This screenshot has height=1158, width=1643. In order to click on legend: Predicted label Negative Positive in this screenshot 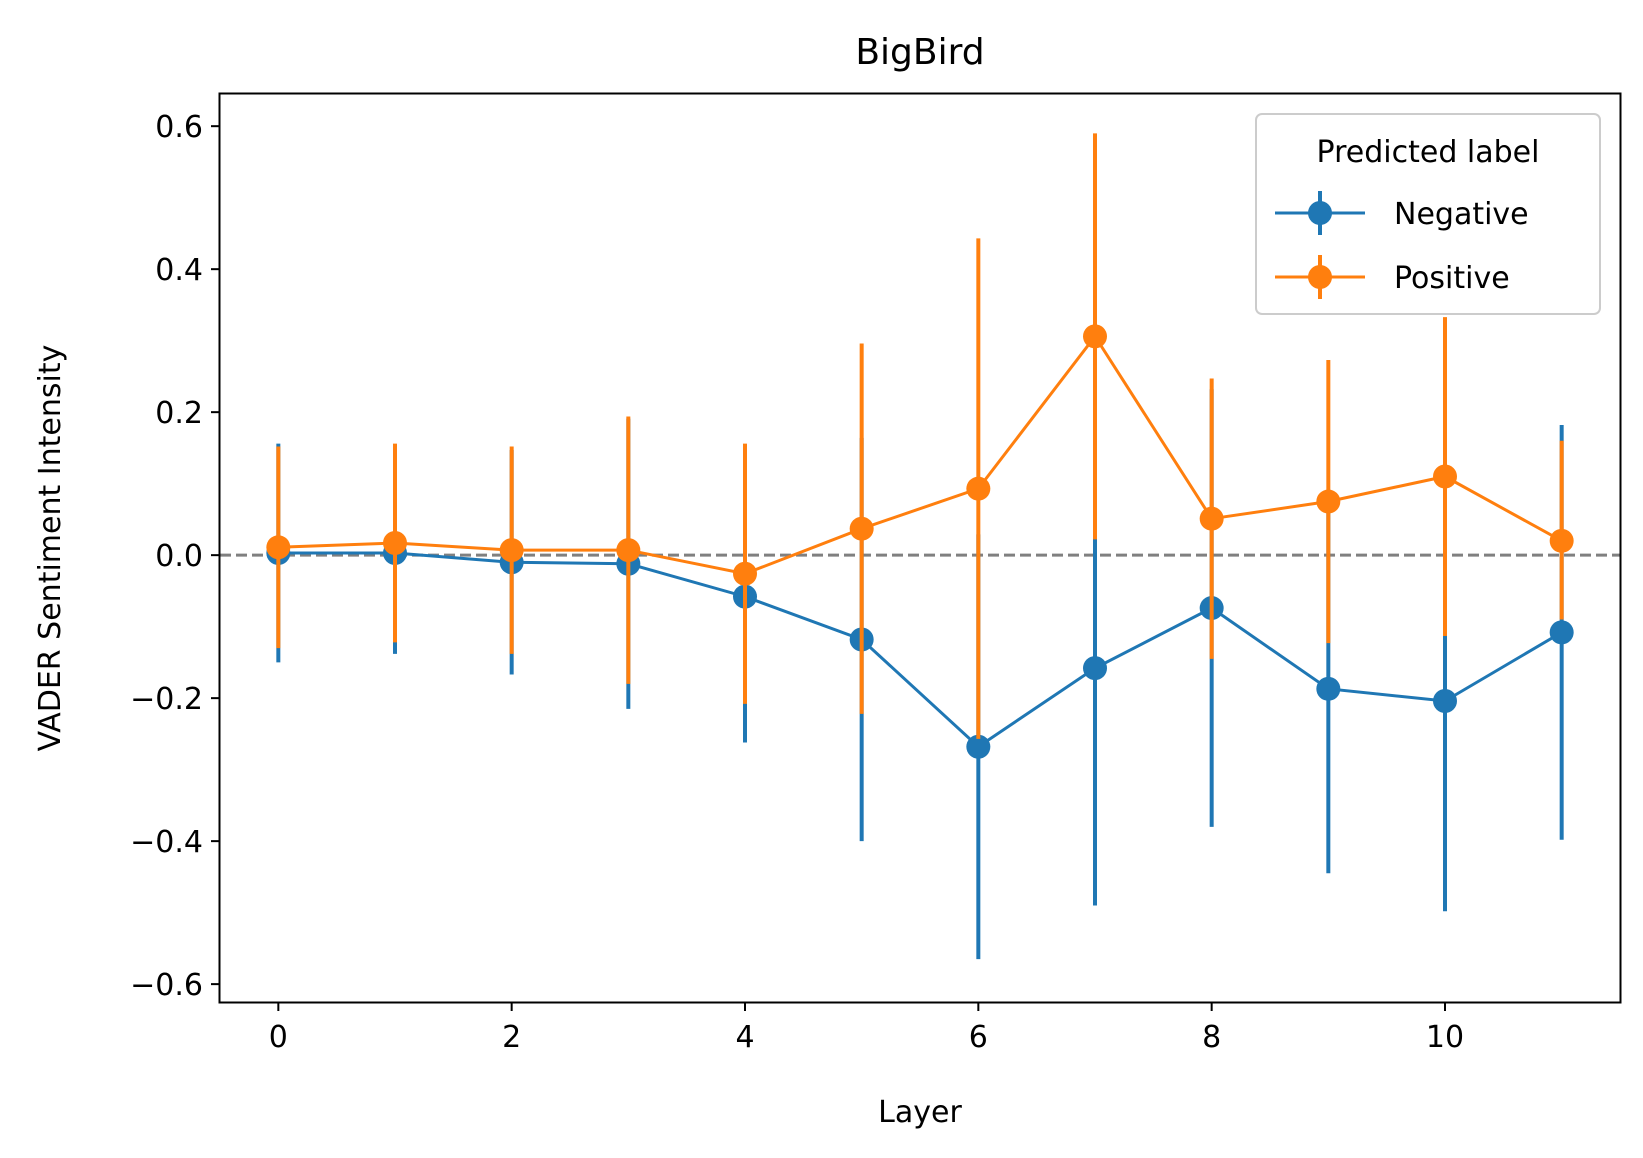, I will do `click(1428, 214)`.